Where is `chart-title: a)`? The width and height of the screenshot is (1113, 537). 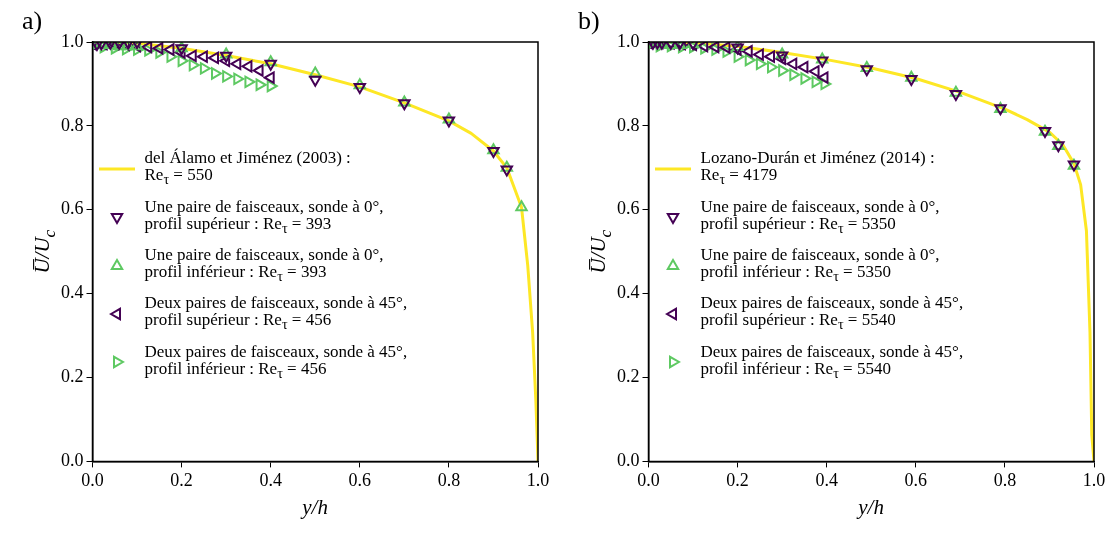
chart-title: a) is located at coordinates (32, 21).